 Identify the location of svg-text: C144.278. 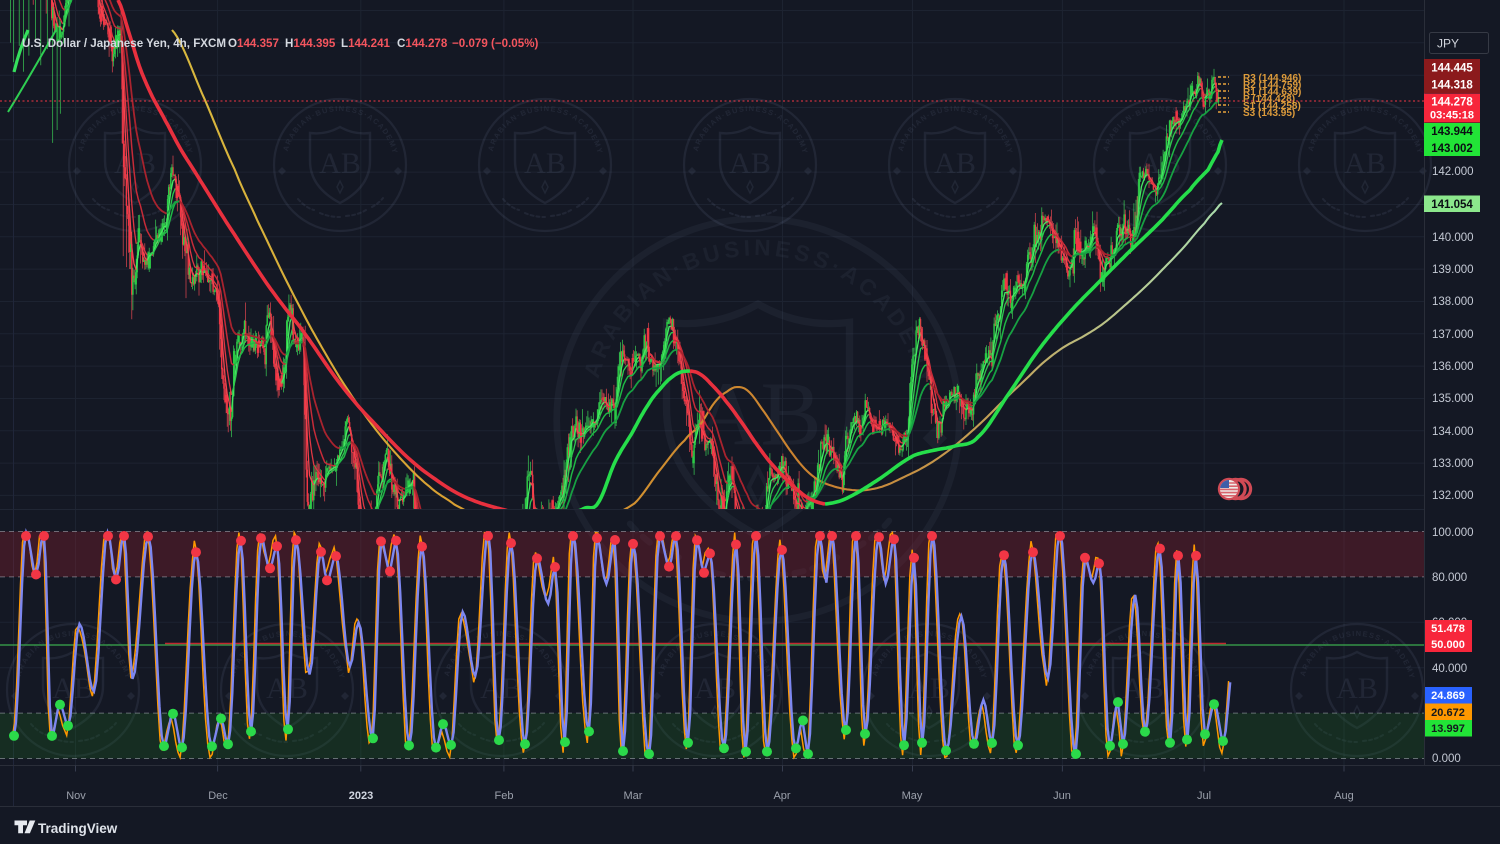
(422, 43).